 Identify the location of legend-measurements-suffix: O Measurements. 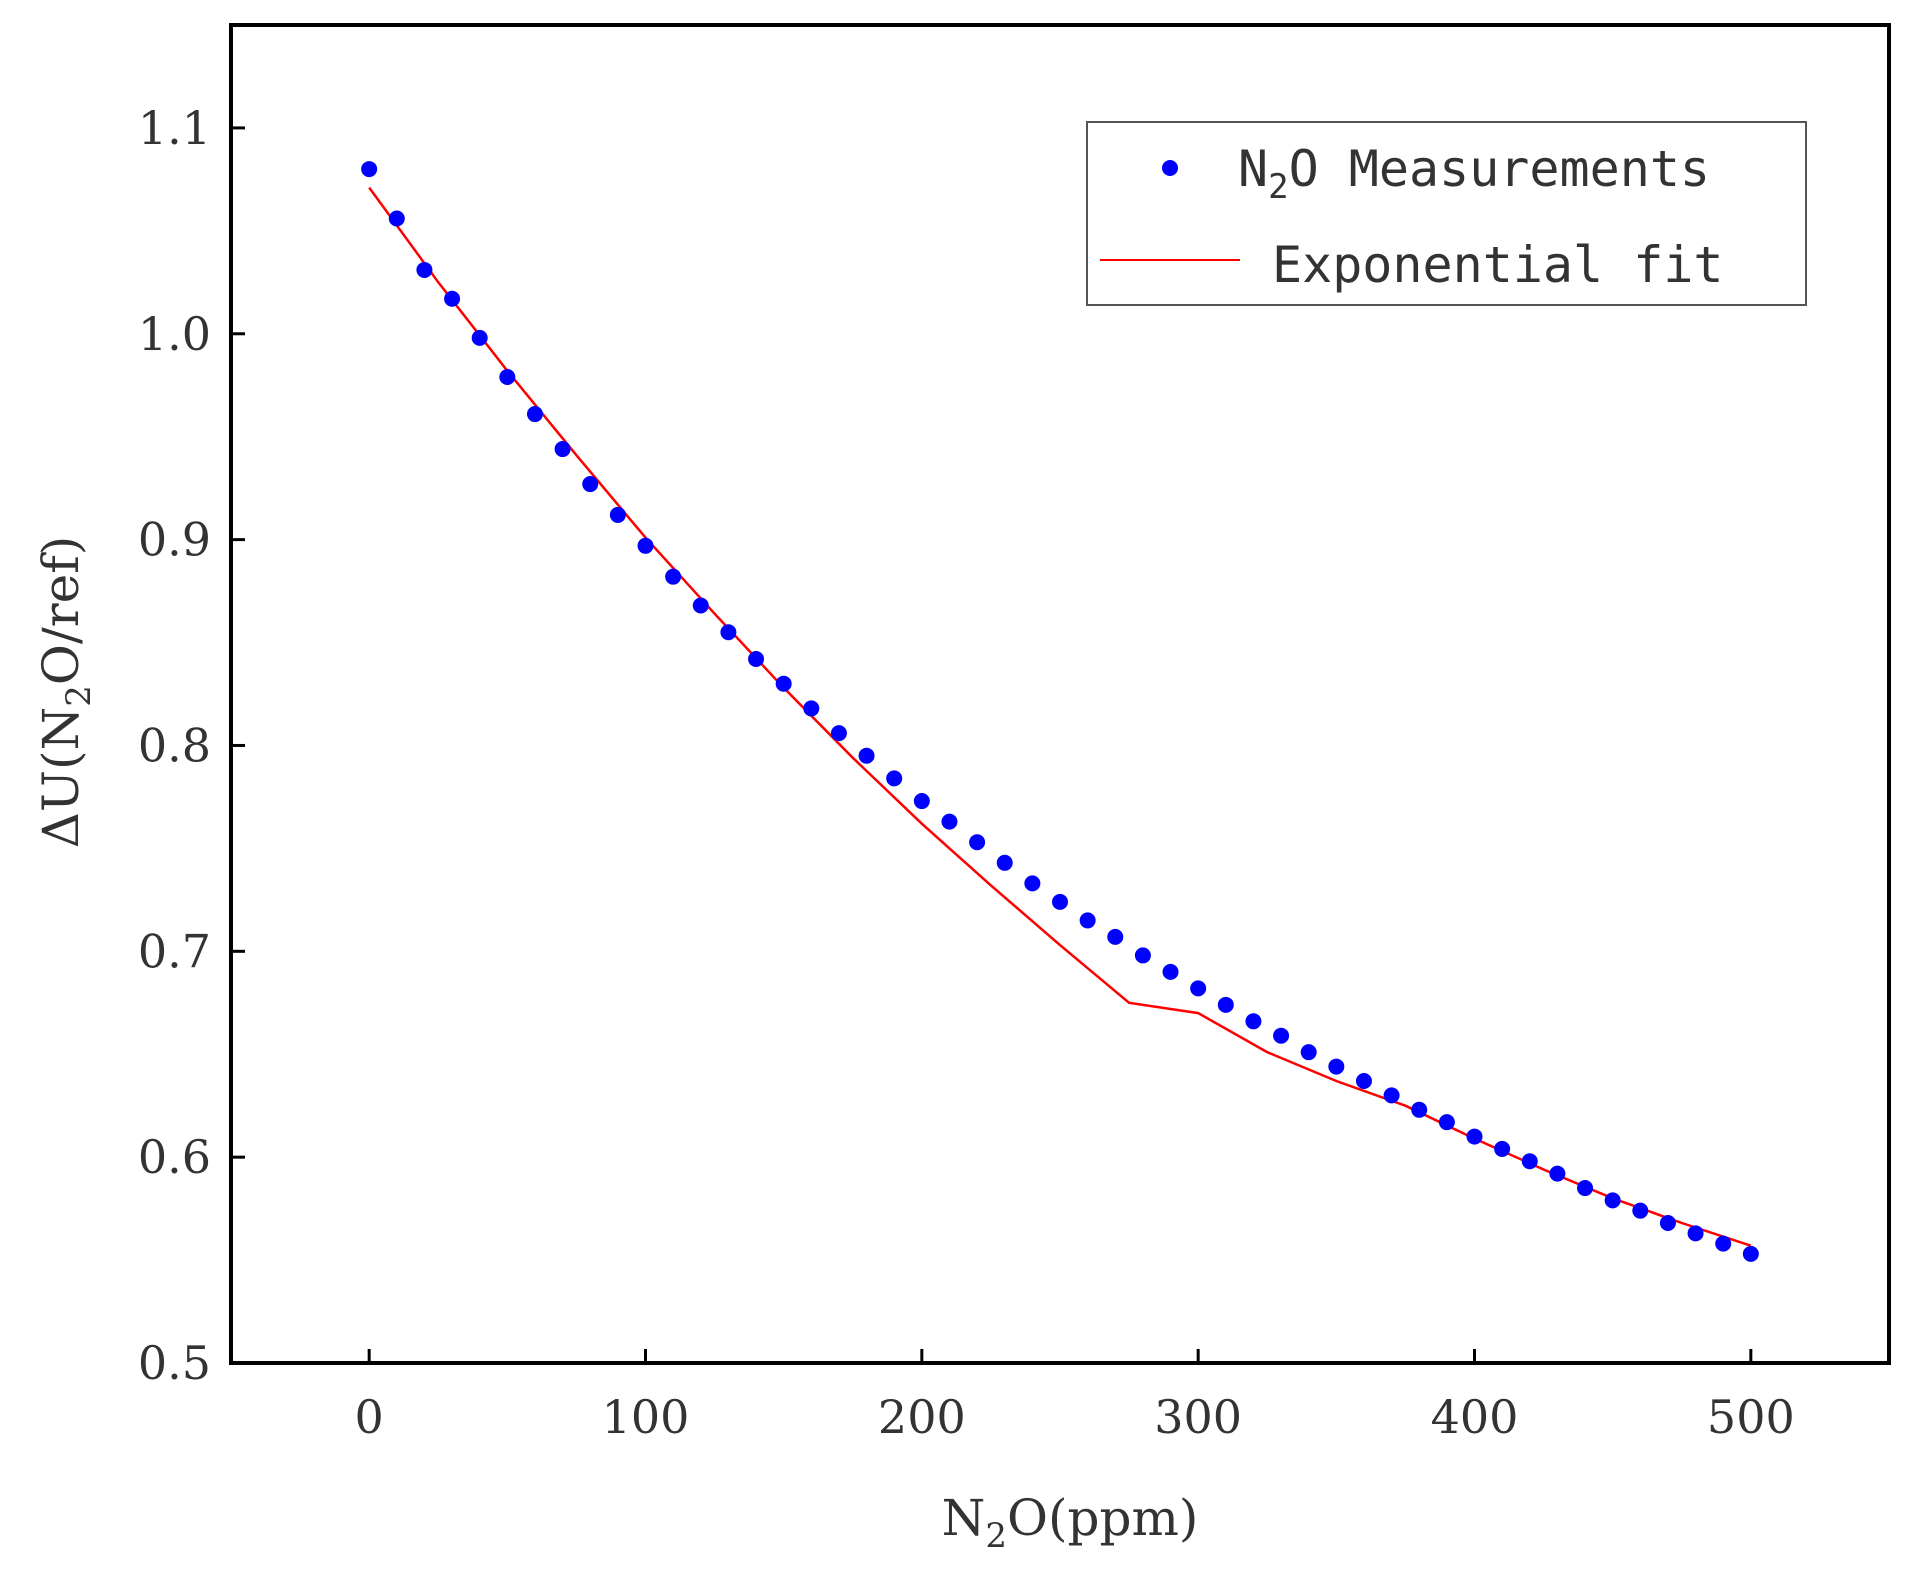
(1499, 169).